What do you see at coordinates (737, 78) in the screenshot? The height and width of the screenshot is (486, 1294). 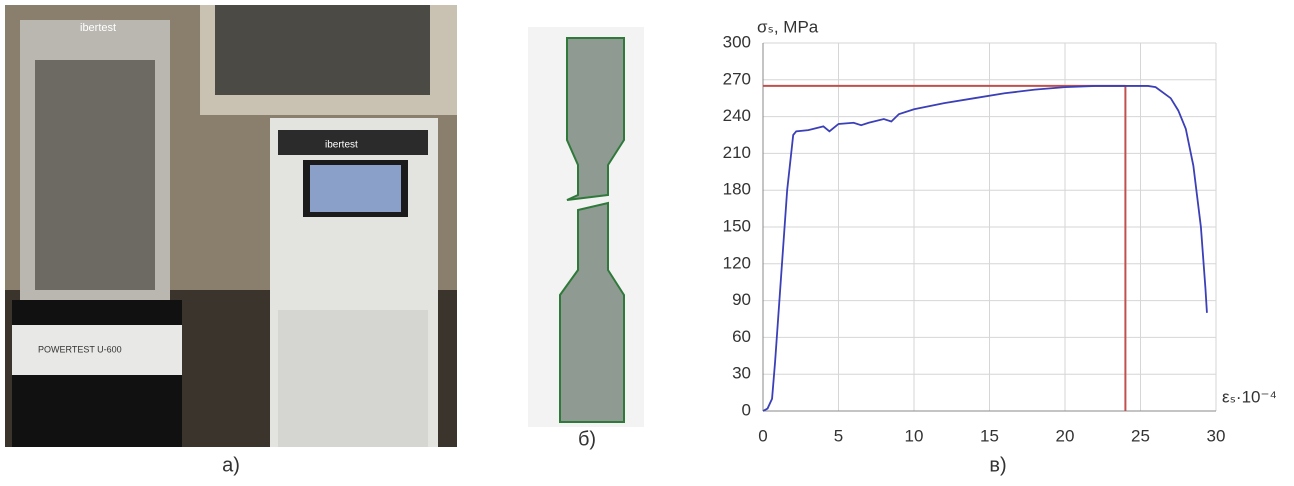 I see `y-tick-label: 270` at bounding box center [737, 78].